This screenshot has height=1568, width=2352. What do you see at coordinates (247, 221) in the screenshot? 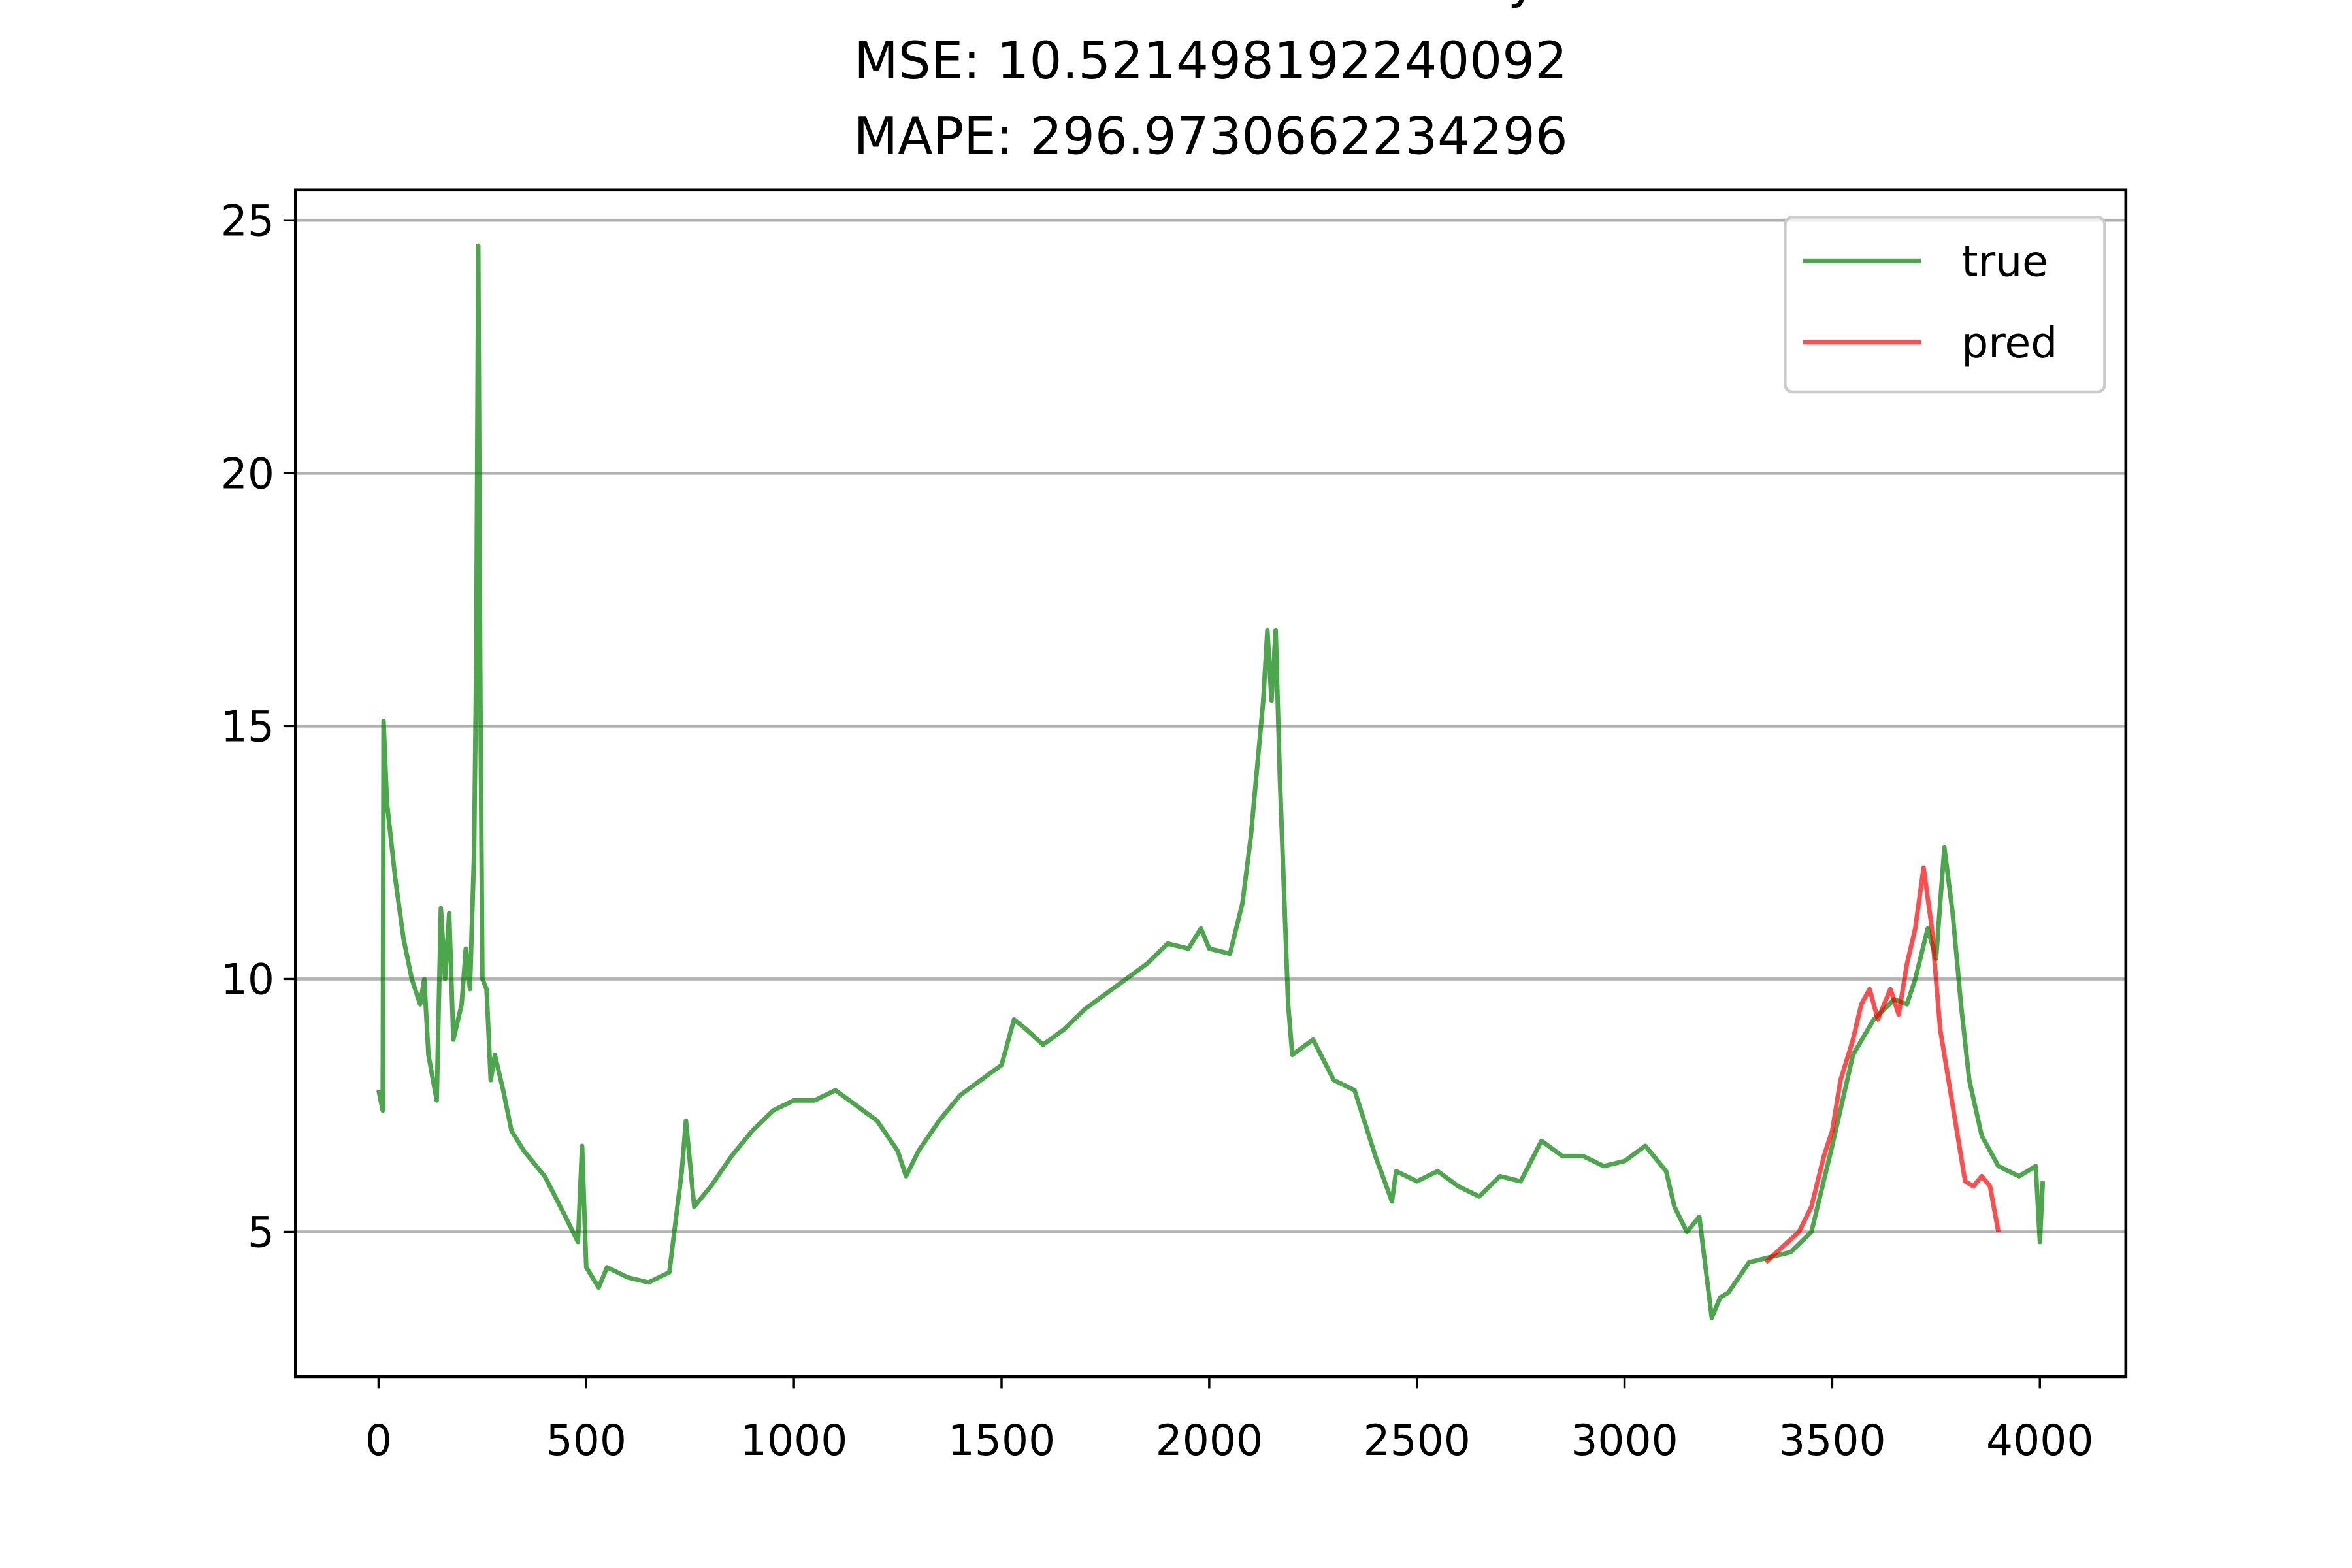
I see `y-tick-label: 25` at bounding box center [247, 221].